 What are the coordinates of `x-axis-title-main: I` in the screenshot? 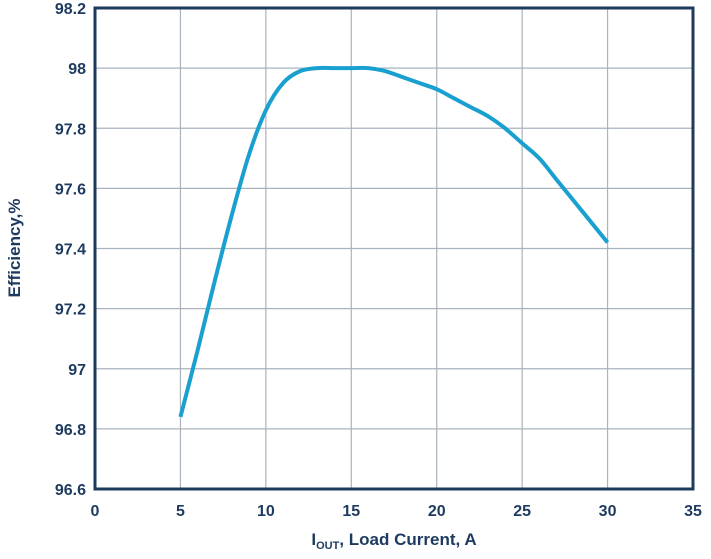 It's located at (313, 539).